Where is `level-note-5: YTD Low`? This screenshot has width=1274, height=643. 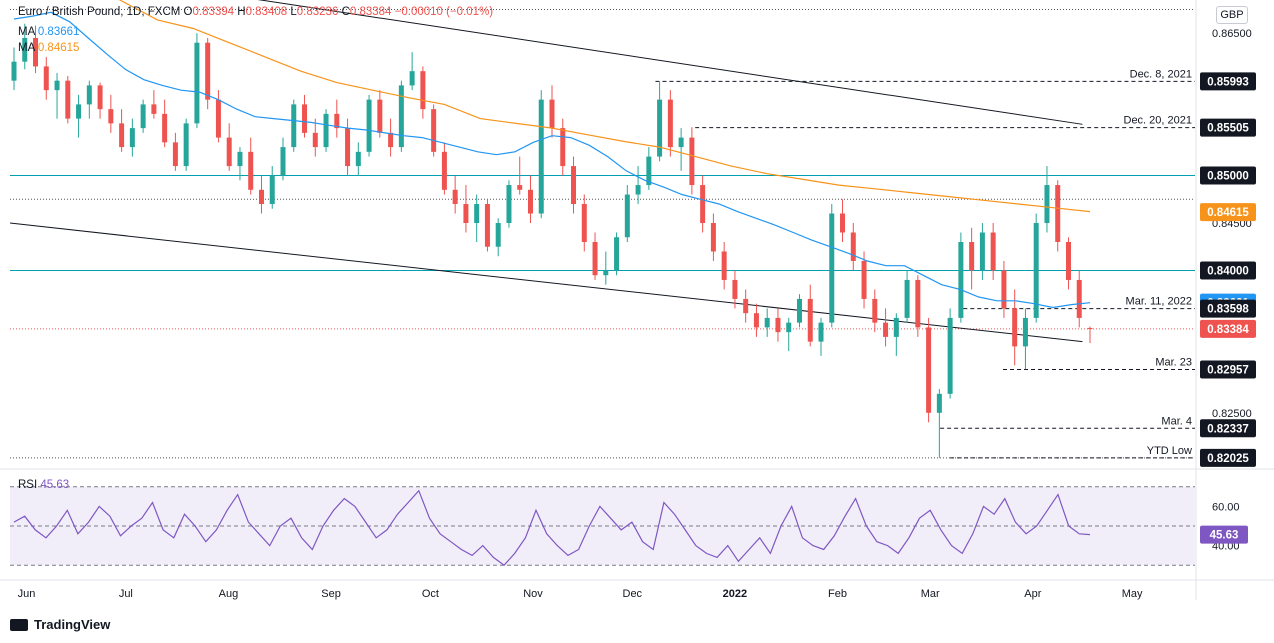 level-note-5: YTD Low is located at coordinates (1169, 451).